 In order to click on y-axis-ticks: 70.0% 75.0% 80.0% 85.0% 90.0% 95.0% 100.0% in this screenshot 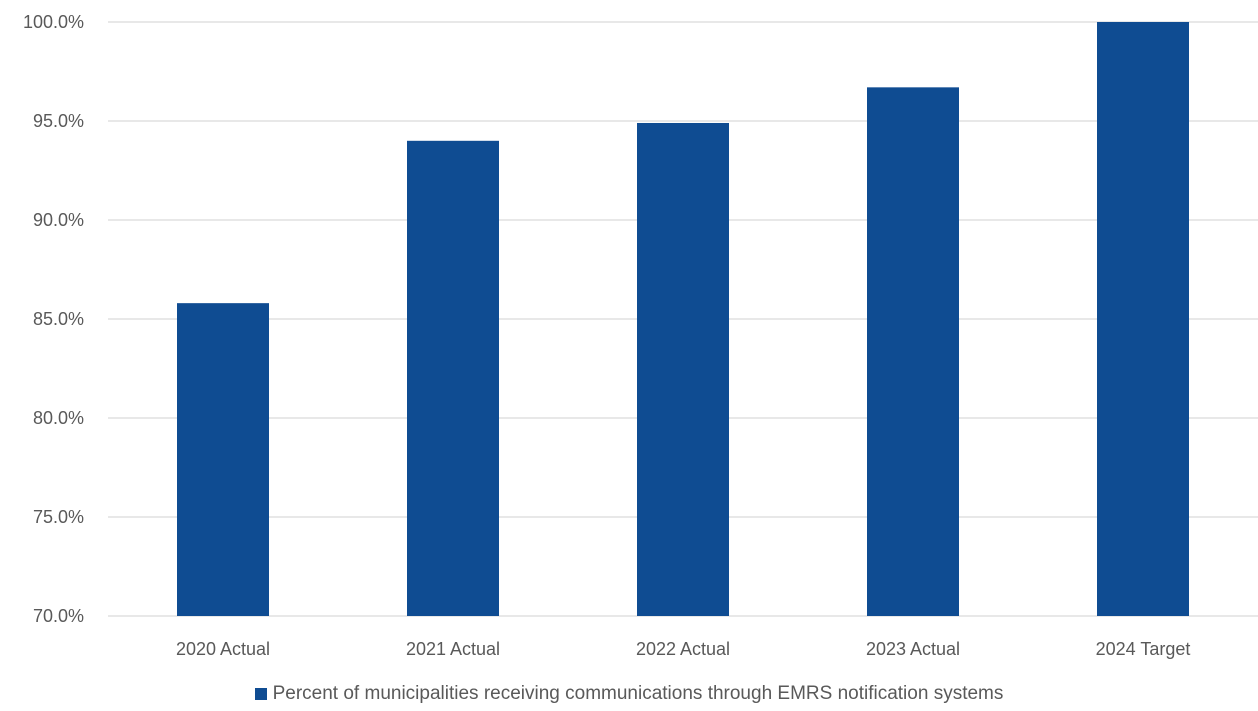, I will do `click(53, 319)`.